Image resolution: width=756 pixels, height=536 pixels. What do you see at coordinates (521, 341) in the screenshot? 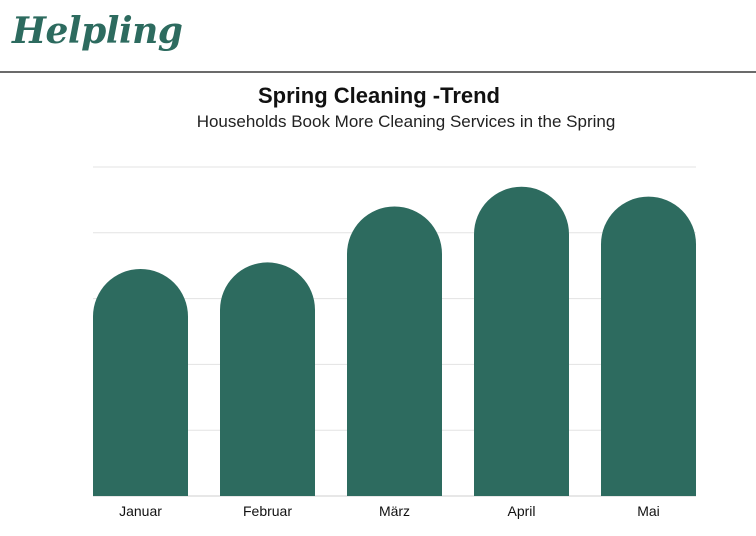
I see `bar-april` at bounding box center [521, 341].